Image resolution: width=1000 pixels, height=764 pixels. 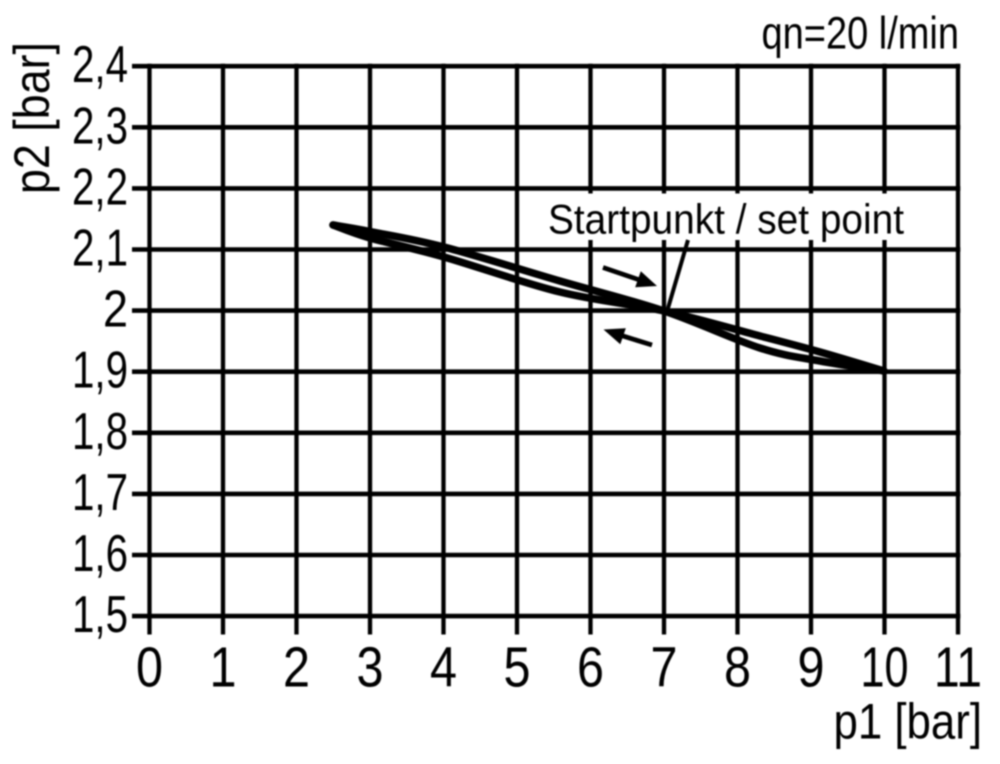 I want to click on svg-text: 8, so click(x=737, y=668).